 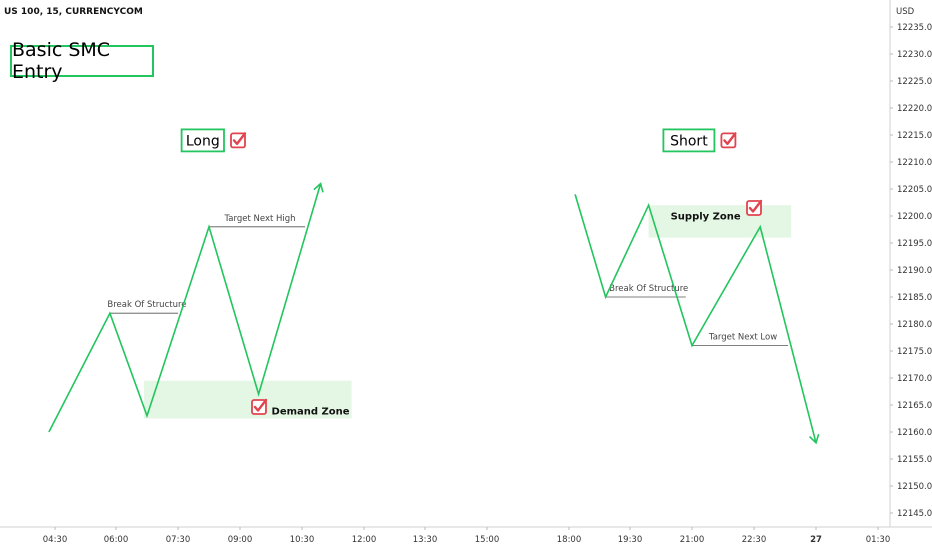 I want to click on x-tick-label: 06:00, so click(x=116, y=540).